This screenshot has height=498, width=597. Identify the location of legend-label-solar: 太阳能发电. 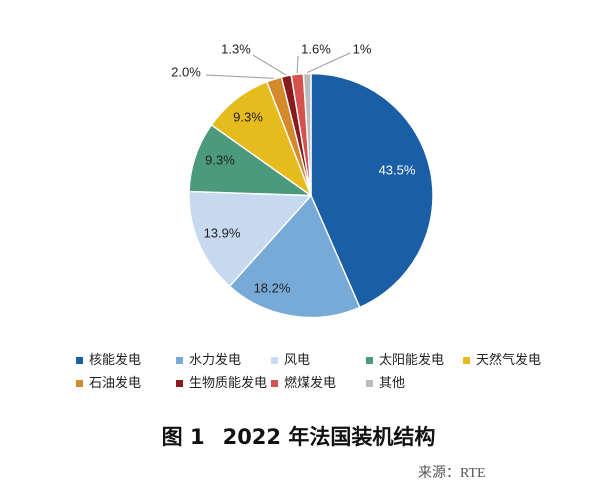
(412, 360).